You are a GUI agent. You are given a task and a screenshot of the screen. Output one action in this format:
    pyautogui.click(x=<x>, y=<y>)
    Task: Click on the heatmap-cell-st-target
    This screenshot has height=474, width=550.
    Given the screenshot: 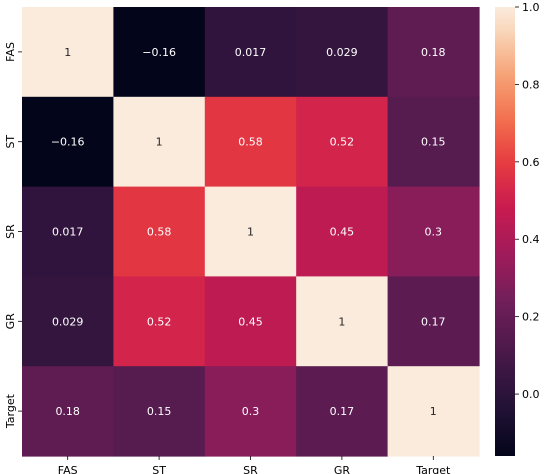 What is the action you would take?
    pyautogui.click(x=433, y=142)
    